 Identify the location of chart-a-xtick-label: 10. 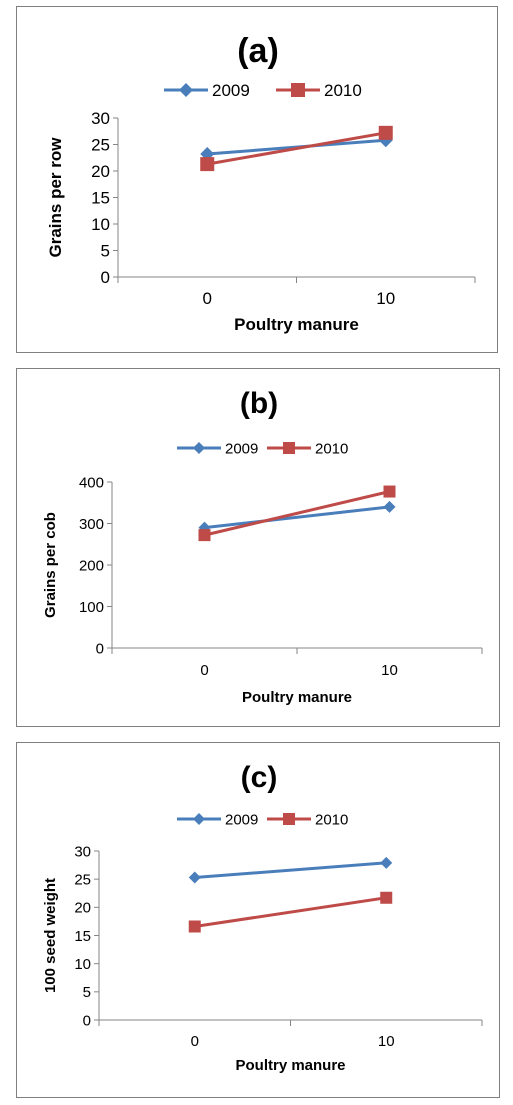
(385, 298).